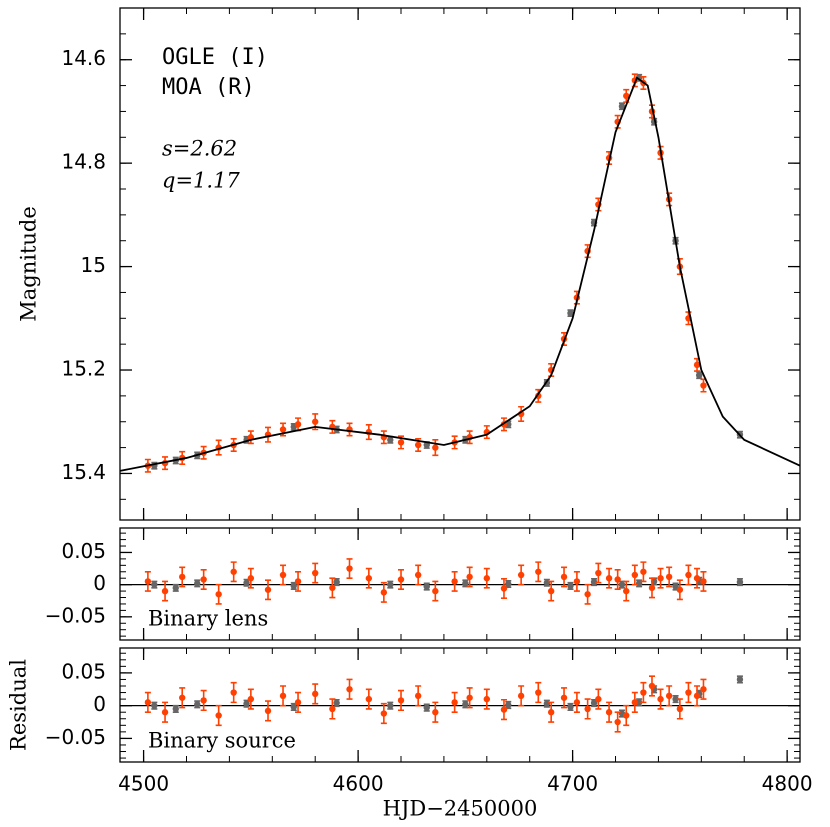 Image resolution: width=830 pixels, height=827 pixels. I want to click on x-tick-label: 4700, so click(572, 784).